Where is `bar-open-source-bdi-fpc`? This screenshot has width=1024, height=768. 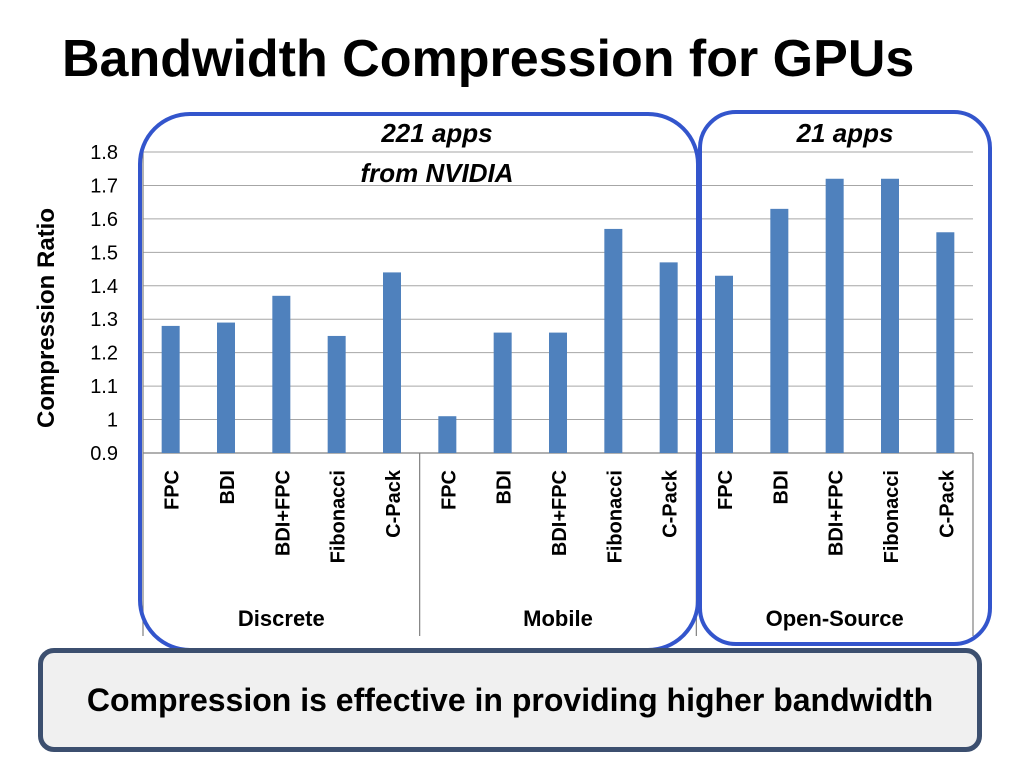
bar-open-source-bdi-fpc is located at coordinates (834, 315).